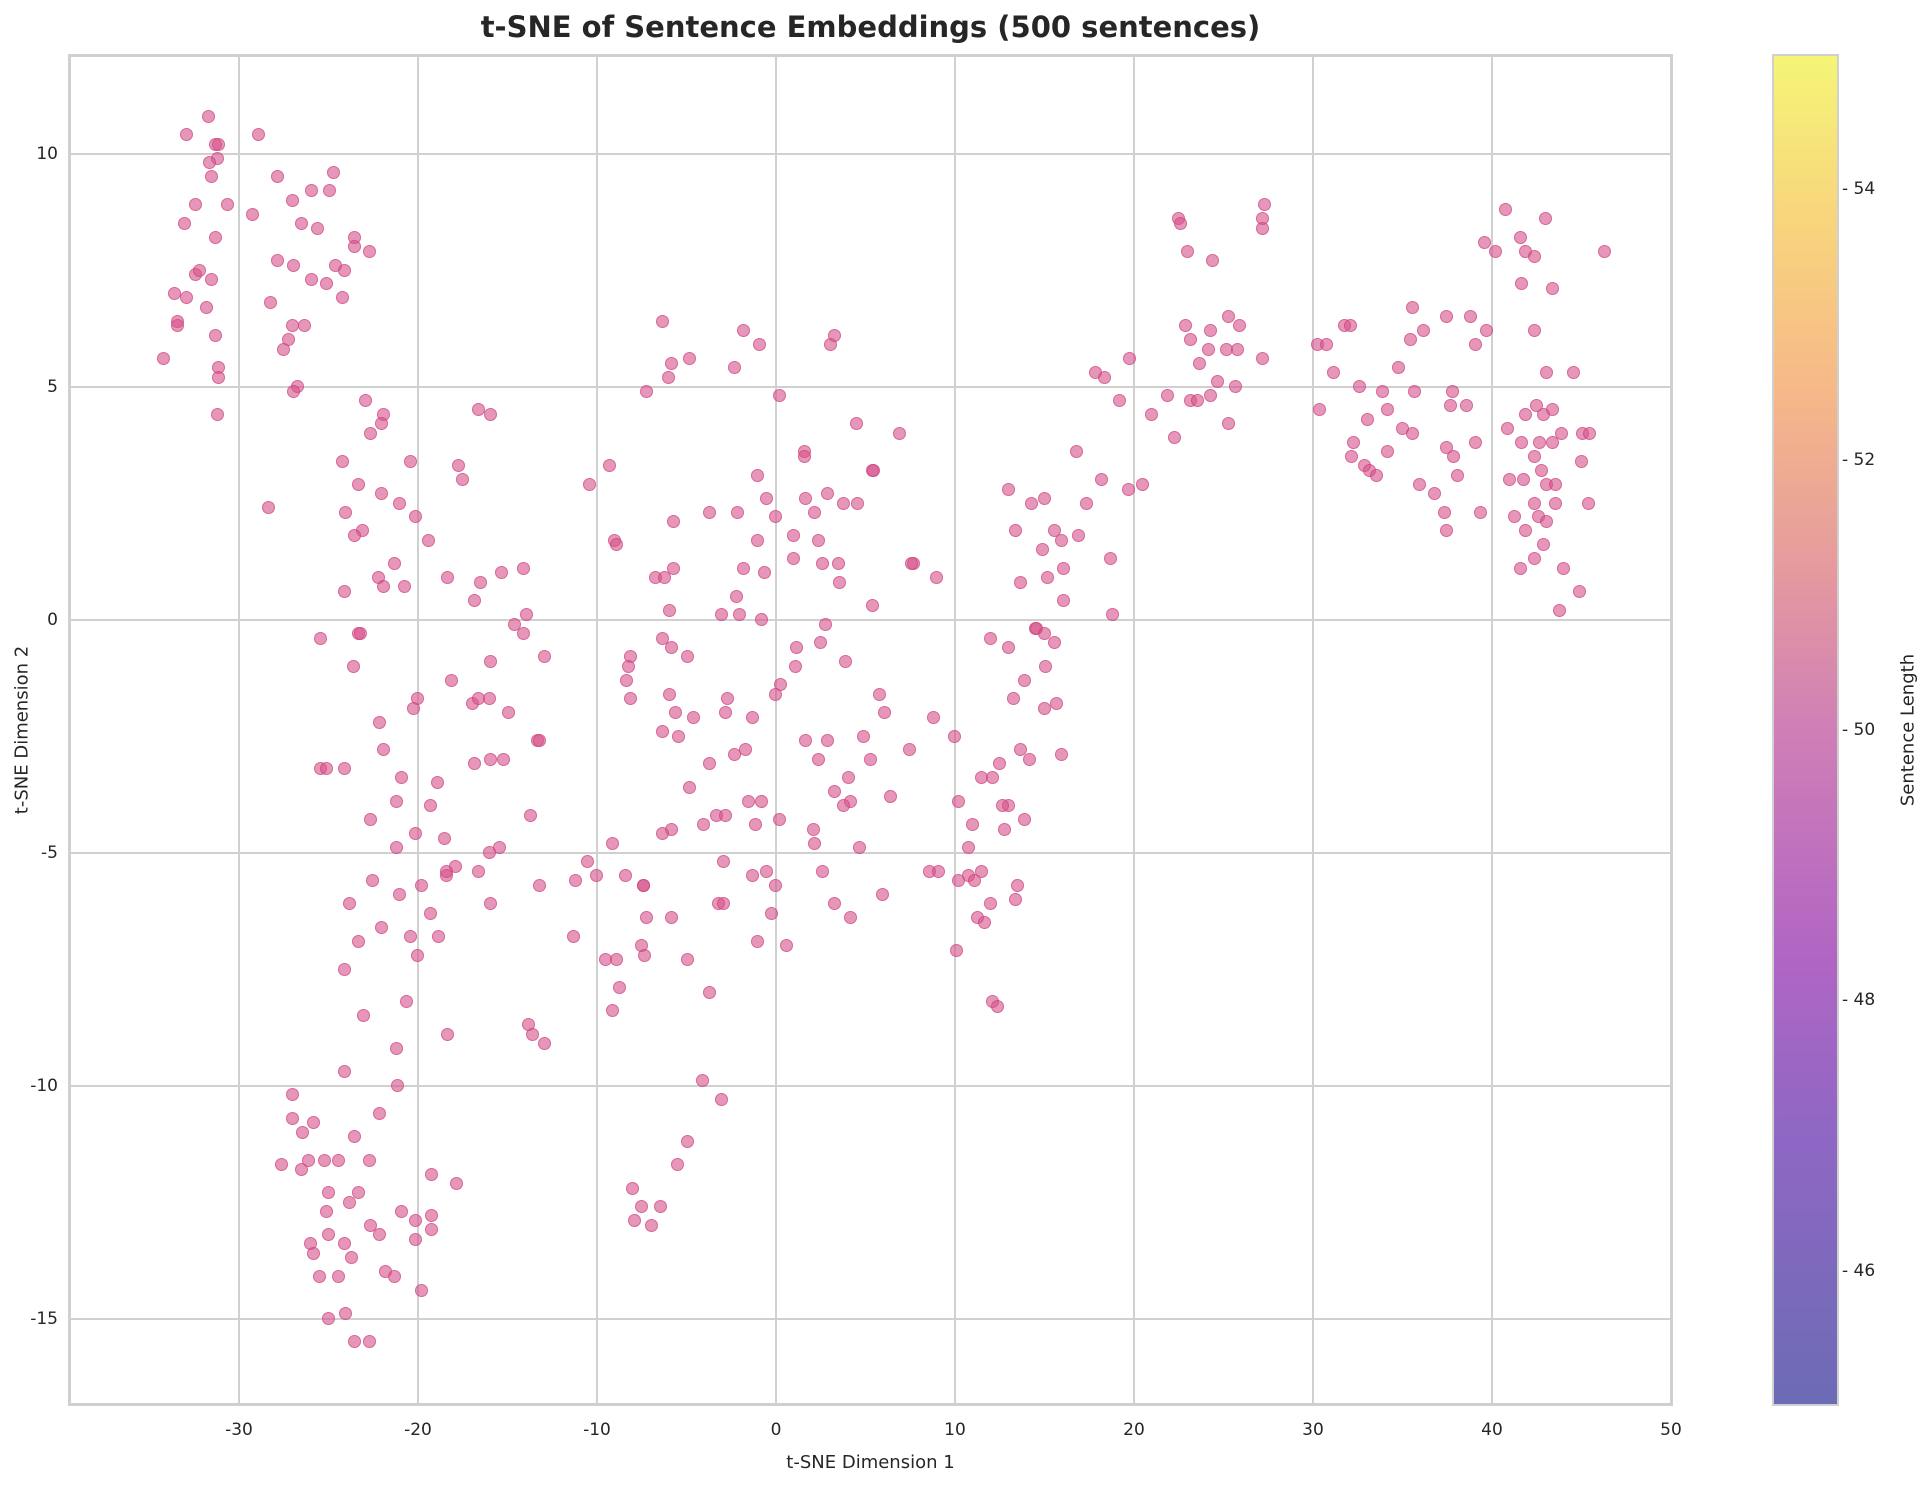 The image size is (1924, 1485). What do you see at coordinates (870, 1319) in the screenshot?
I see `y-gridline` at bounding box center [870, 1319].